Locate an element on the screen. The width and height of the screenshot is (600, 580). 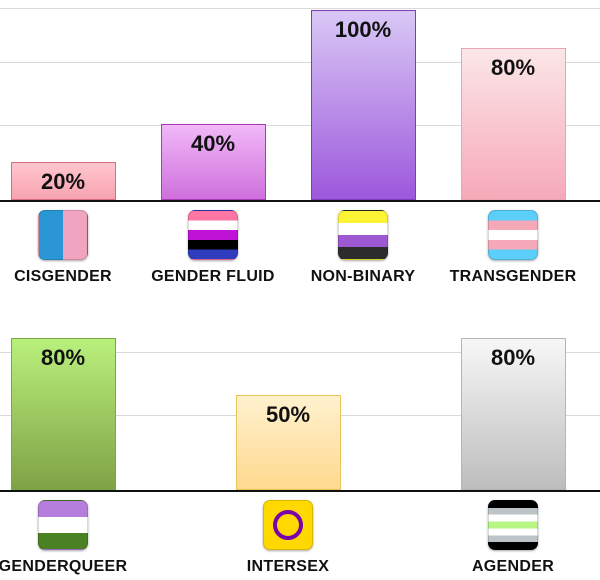
bar-cisgender: 20% is located at coordinates (63, 181).